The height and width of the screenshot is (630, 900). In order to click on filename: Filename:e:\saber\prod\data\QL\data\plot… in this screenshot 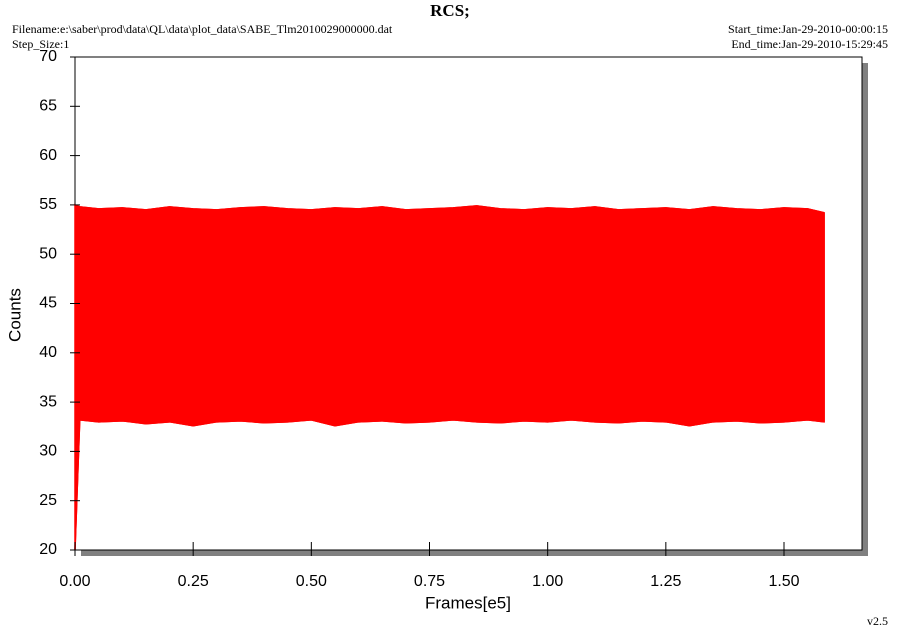, I will do `click(202, 29)`.